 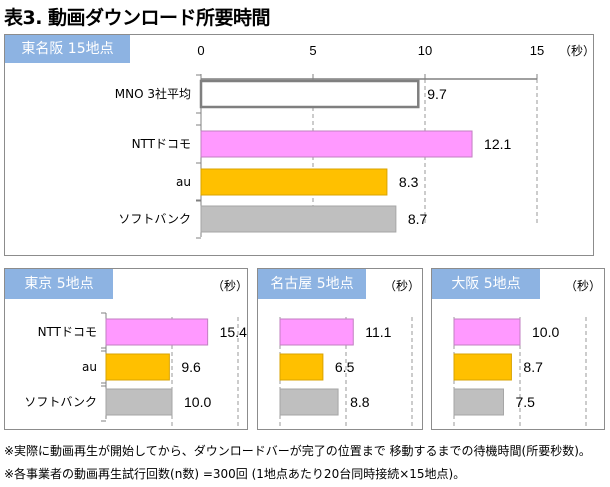 I want to click on data-label: 12.1, so click(x=497, y=144).